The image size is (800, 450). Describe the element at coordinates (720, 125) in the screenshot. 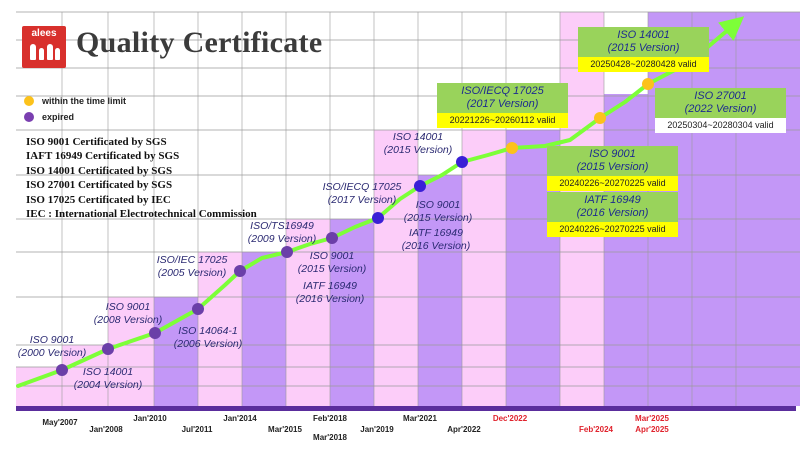

I see `cert-box-validity: 20250304~20280304 valid` at that location.